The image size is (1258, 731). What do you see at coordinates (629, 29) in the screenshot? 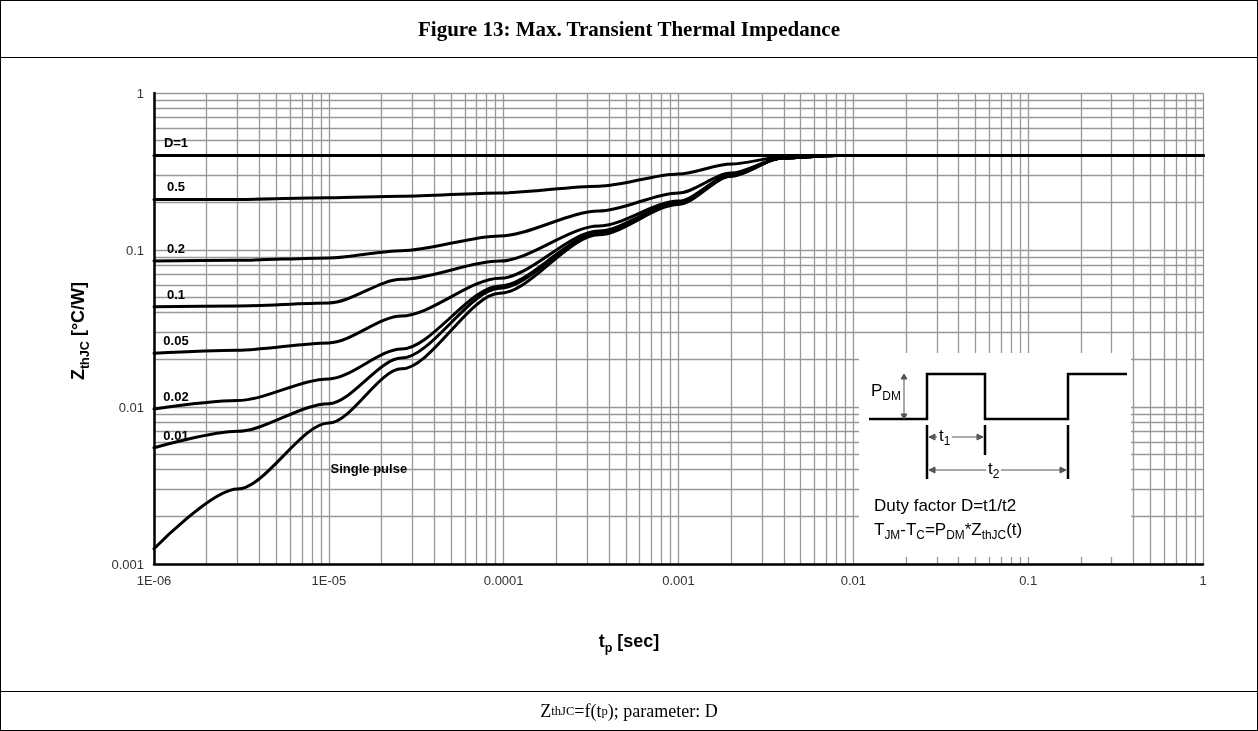
I see `chart-title: Figure 13: Max. Transient Thermal Impedance` at bounding box center [629, 29].